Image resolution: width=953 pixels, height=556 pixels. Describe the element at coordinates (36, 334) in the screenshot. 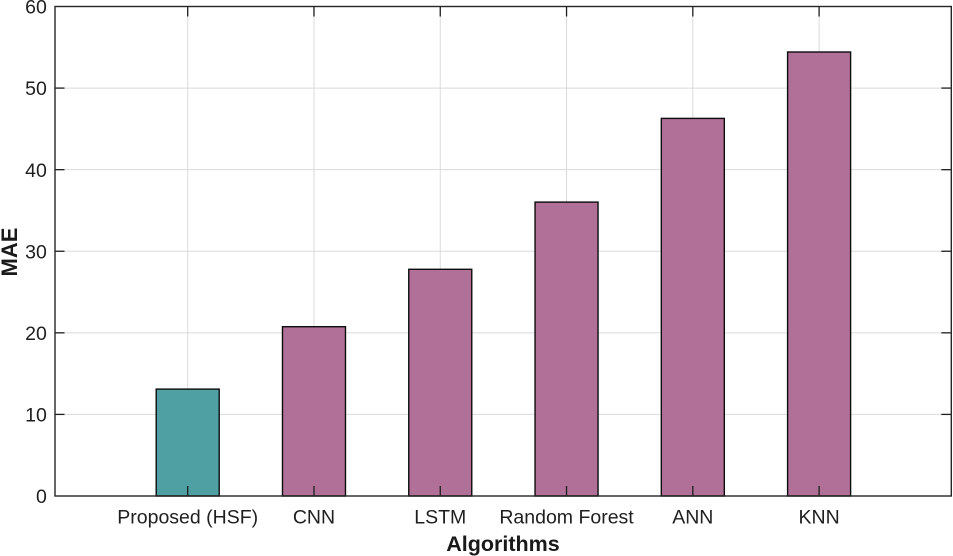

I see `svg-text: 20` at that location.